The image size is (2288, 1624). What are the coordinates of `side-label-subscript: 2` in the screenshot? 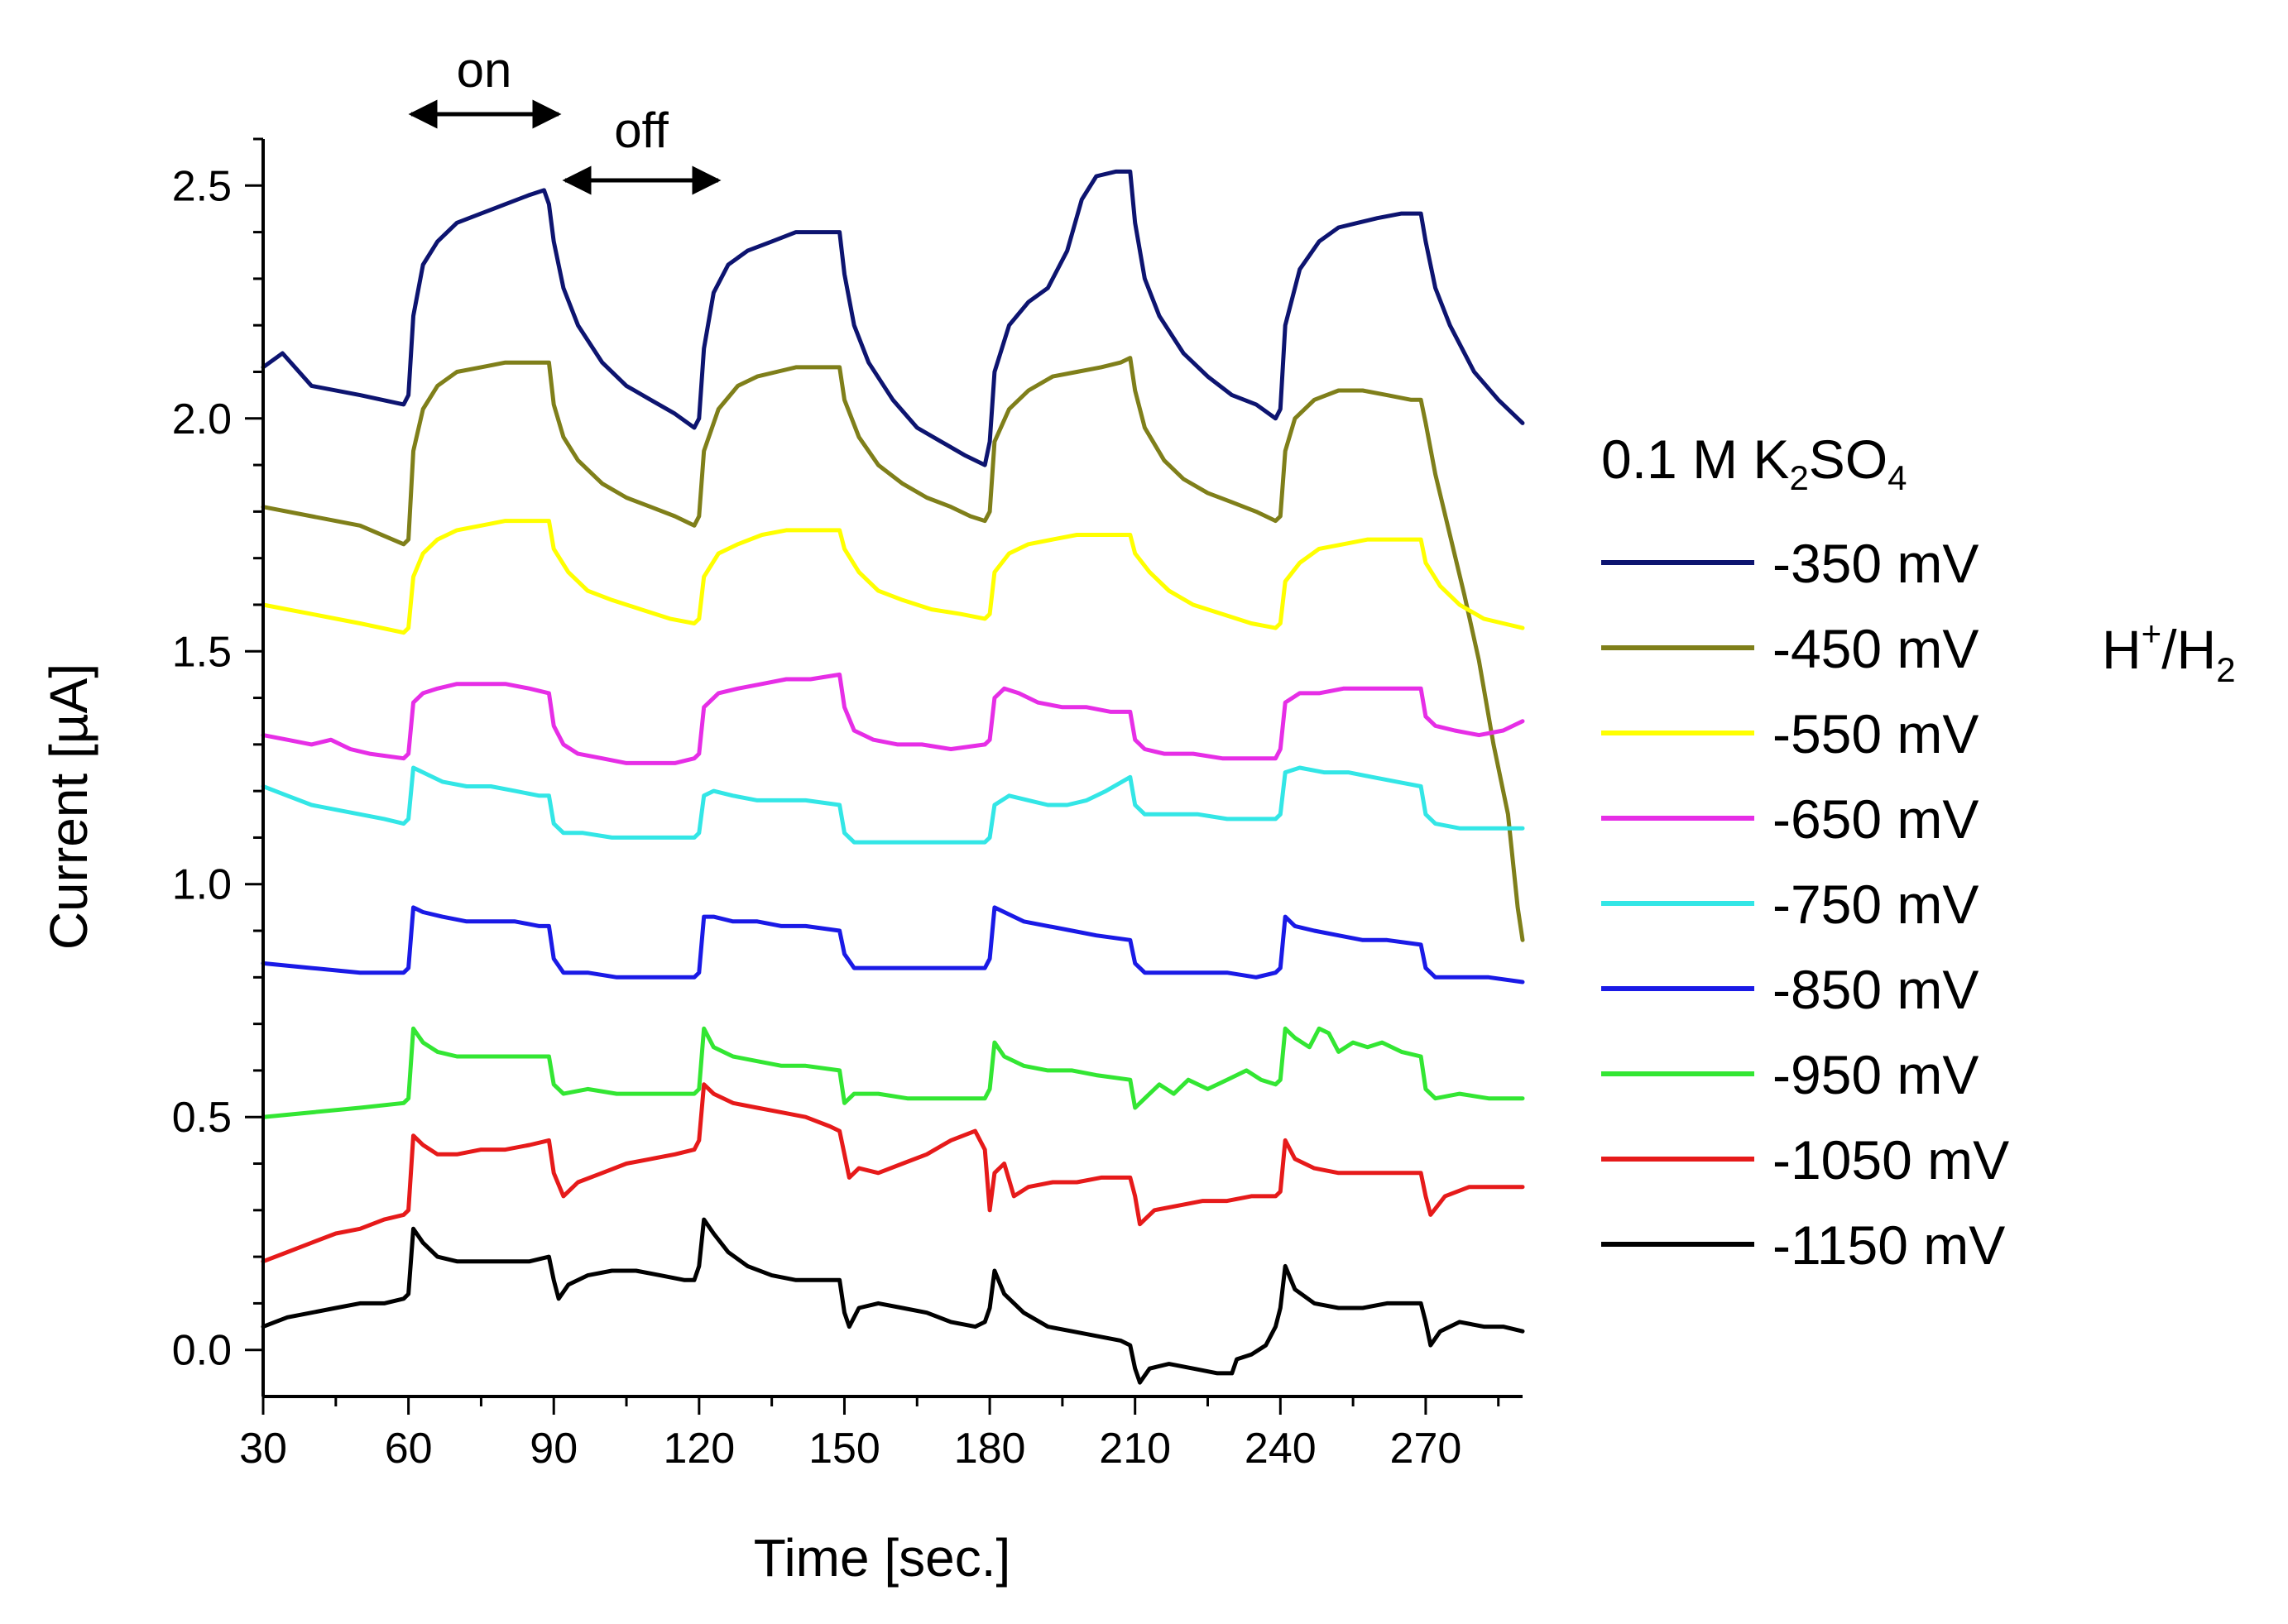 It's located at (2226, 669).